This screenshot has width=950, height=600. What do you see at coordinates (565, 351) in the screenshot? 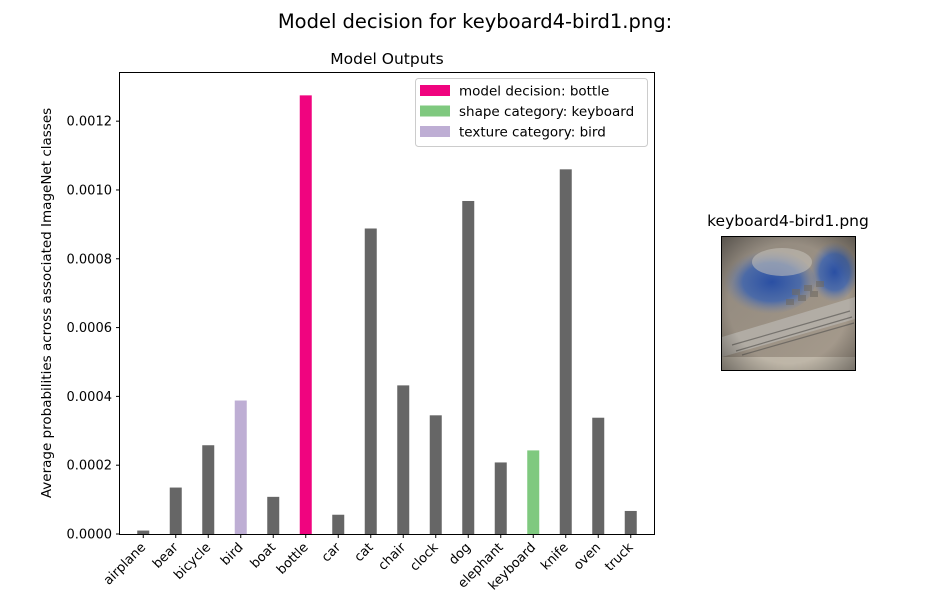
I see `bar-knife` at bounding box center [565, 351].